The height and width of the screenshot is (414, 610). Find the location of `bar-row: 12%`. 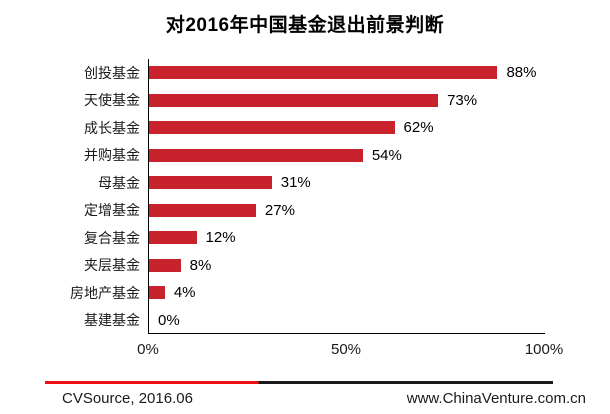

bar-row: 12% is located at coordinates (347, 238).